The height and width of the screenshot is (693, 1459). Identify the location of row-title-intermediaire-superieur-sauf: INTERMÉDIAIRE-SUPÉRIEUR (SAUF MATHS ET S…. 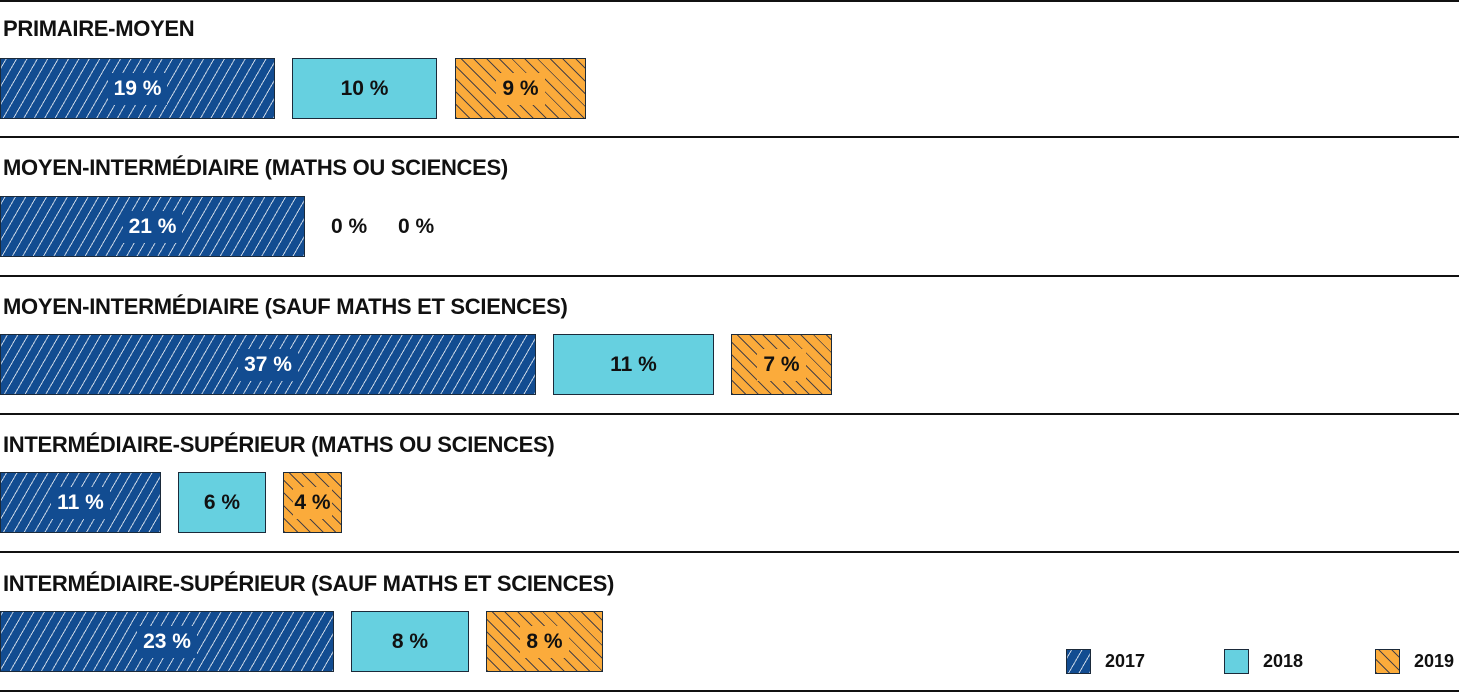
(308, 583).